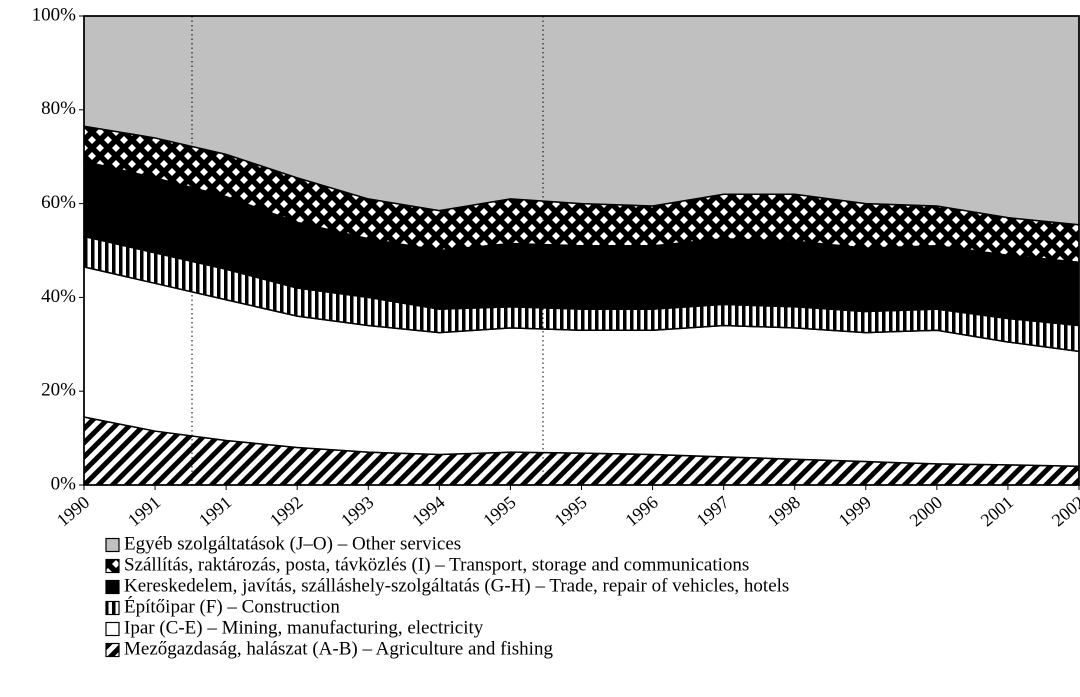 This screenshot has width=1080, height=697. I want to click on y-tick-label: 60%, so click(58, 202).